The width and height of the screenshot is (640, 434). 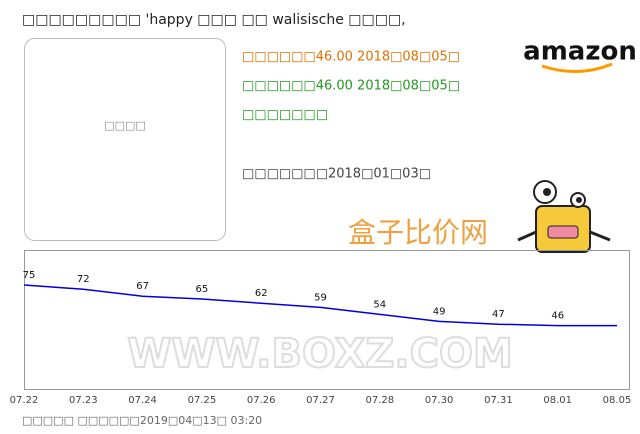 I want to click on x-tick-label: 07.27, so click(x=320, y=400).